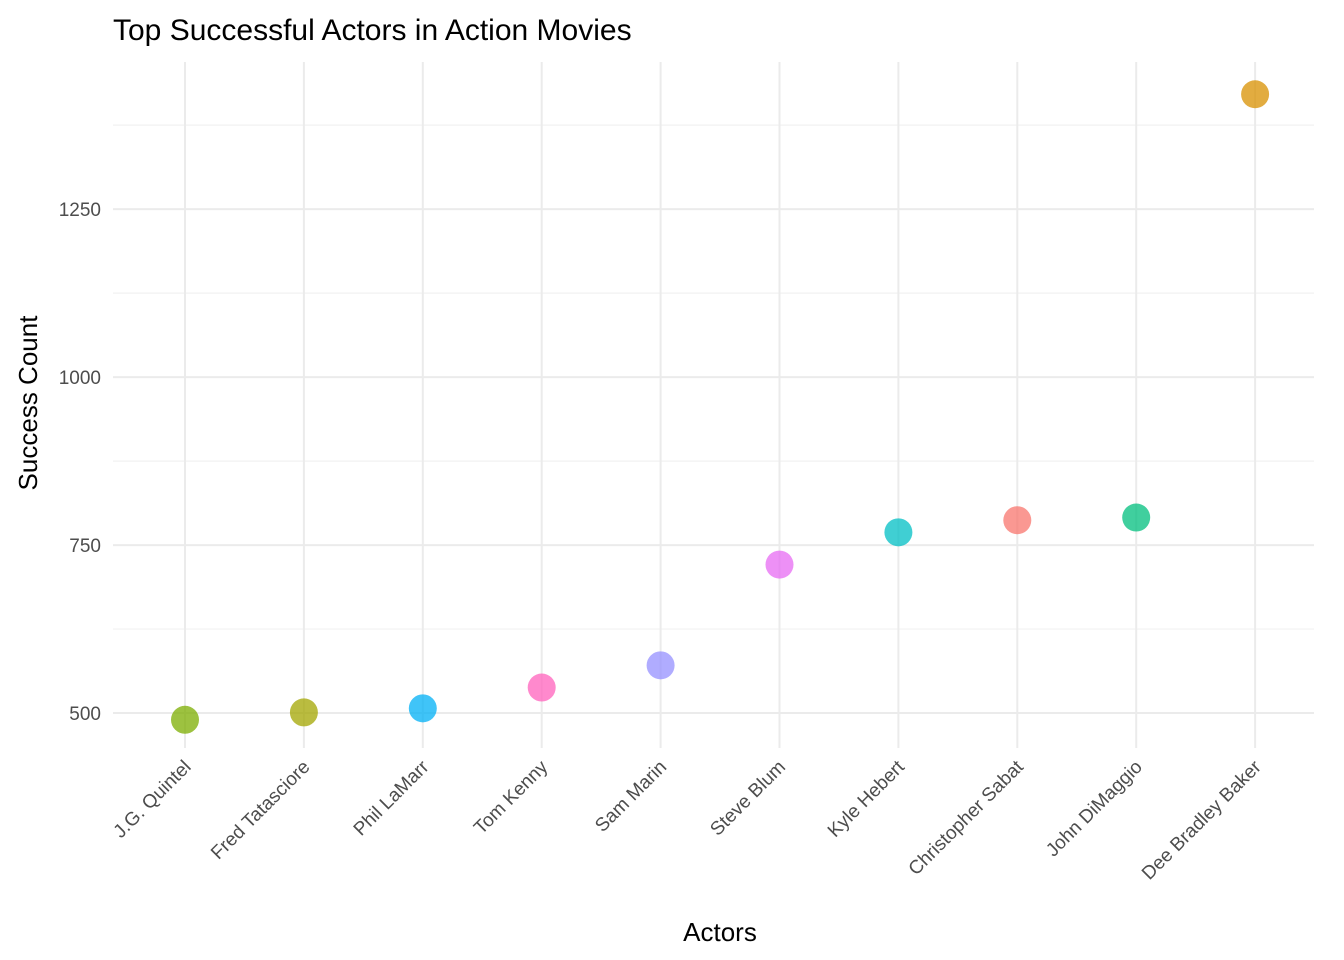  What do you see at coordinates (748, 799) in the screenshot?
I see `x-tick-label: Steve Blum` at bounding box center [748, 799].